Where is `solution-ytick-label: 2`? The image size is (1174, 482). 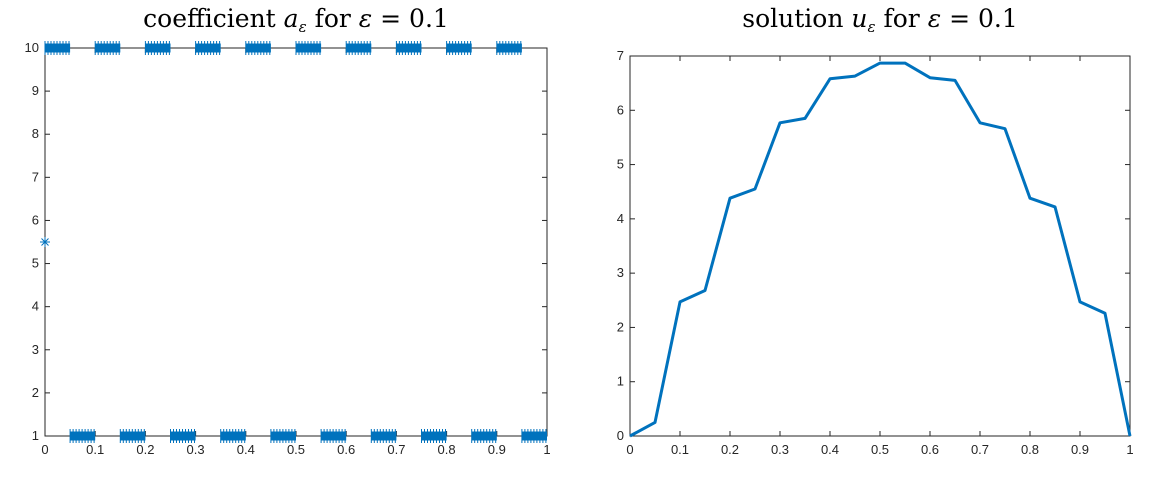 solution-ytick-label: 2 is located at coordinates (620, 326).